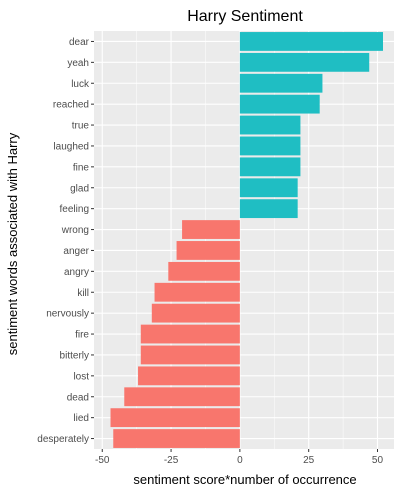 This screenshot has width=403, height=491. What do you see at coordinates (195, 313) in the screenshot?
I see `bar-nervously` at bounding box center [195, 313].